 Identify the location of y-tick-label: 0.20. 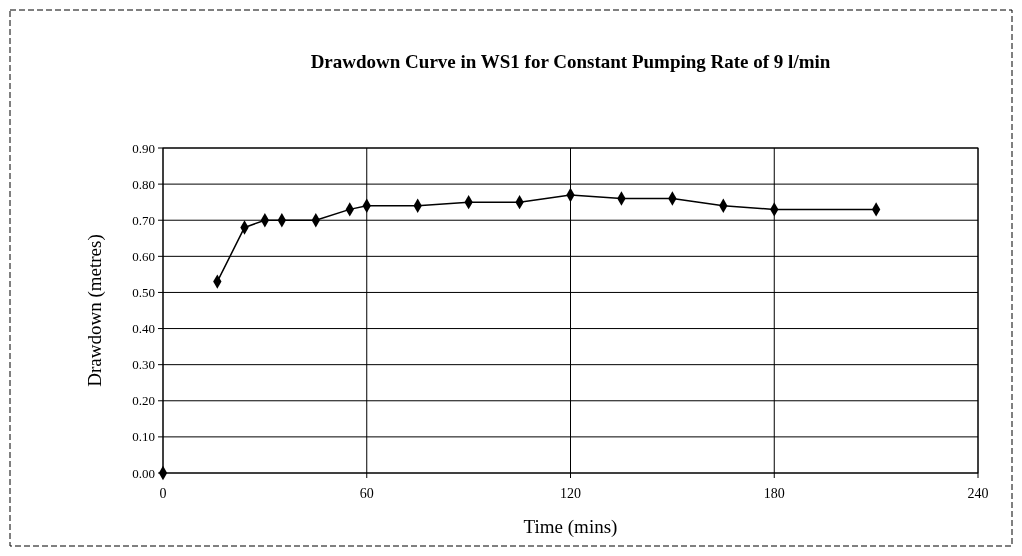
(143, 401).